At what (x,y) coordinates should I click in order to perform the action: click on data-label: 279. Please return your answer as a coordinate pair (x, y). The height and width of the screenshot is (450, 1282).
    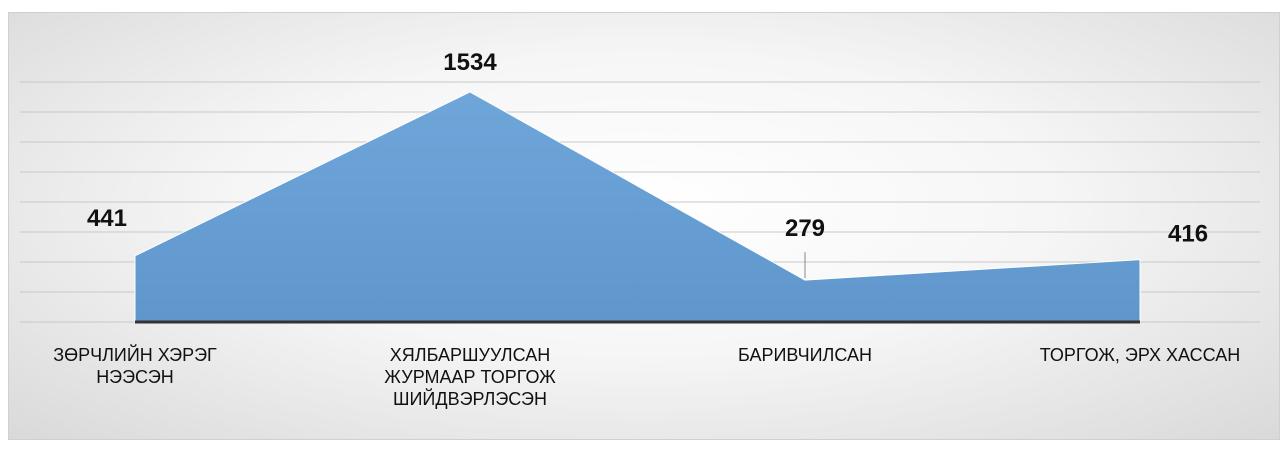
    Looking at the image, I should click on (805, 228).